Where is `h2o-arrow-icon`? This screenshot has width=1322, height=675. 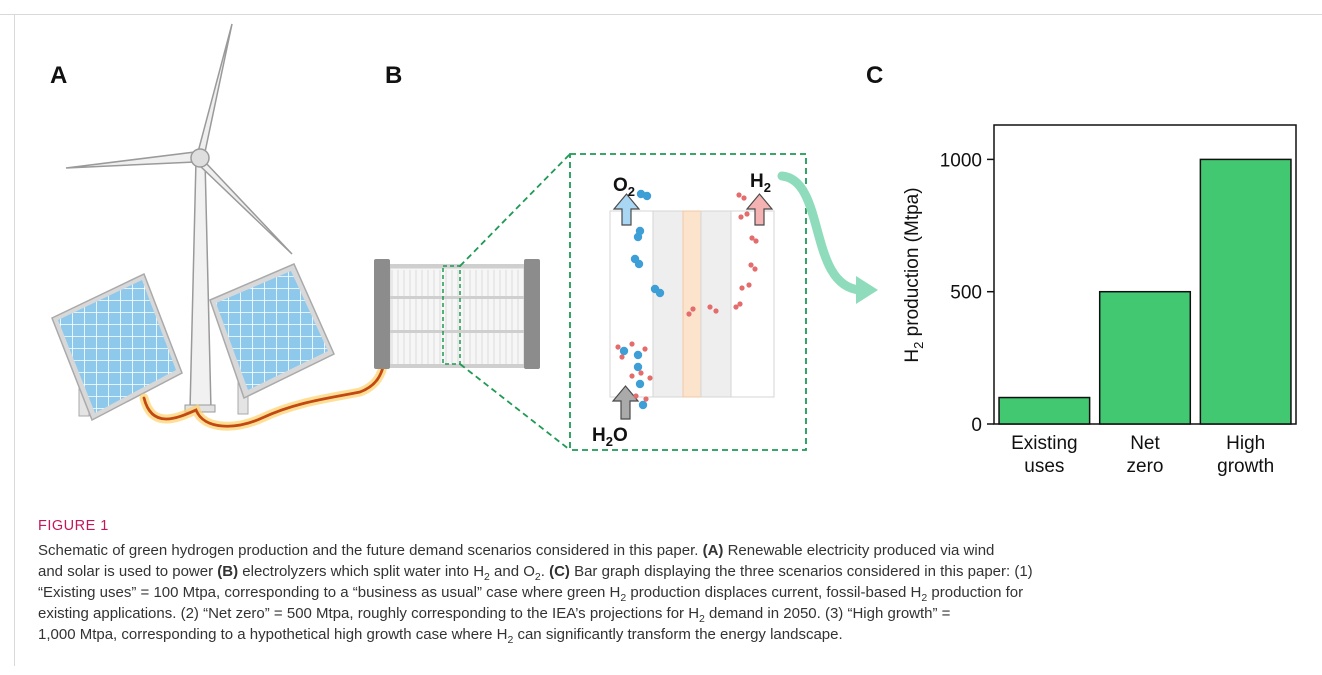
h2o-arrow-icon is located at coordinates (625, 402).